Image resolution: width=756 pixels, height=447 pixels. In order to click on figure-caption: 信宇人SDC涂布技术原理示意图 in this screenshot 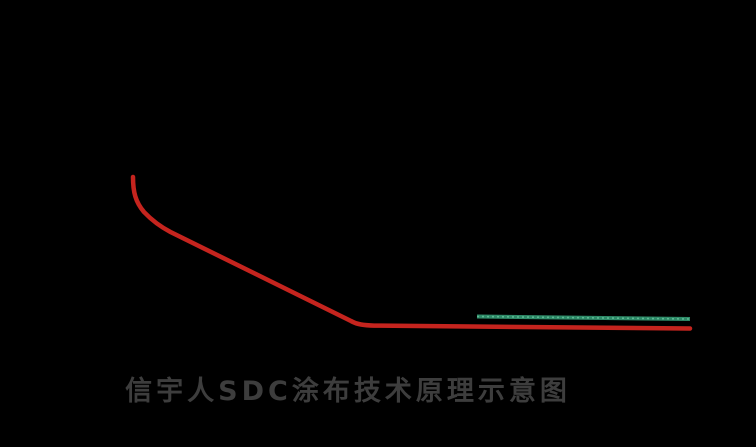, I will do `click(348, 391)`.